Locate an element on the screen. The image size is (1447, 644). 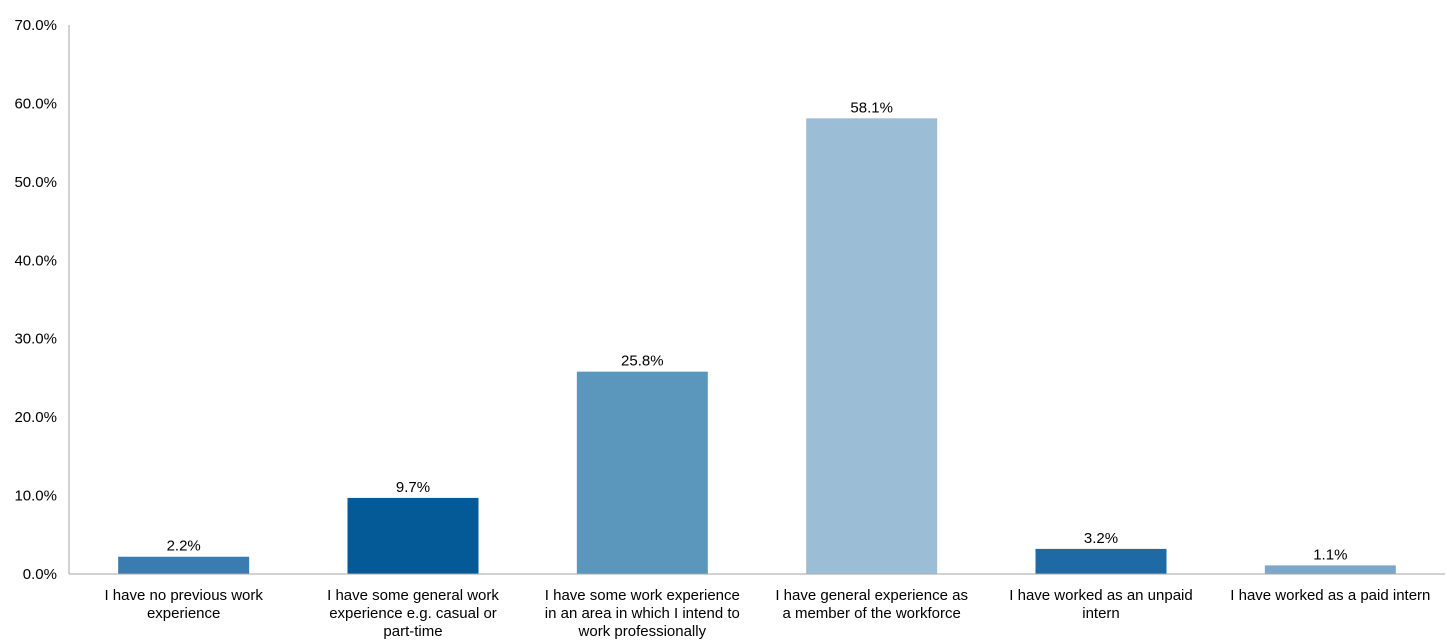
x-category-label-line: experience is located at coordinates (183, 613).